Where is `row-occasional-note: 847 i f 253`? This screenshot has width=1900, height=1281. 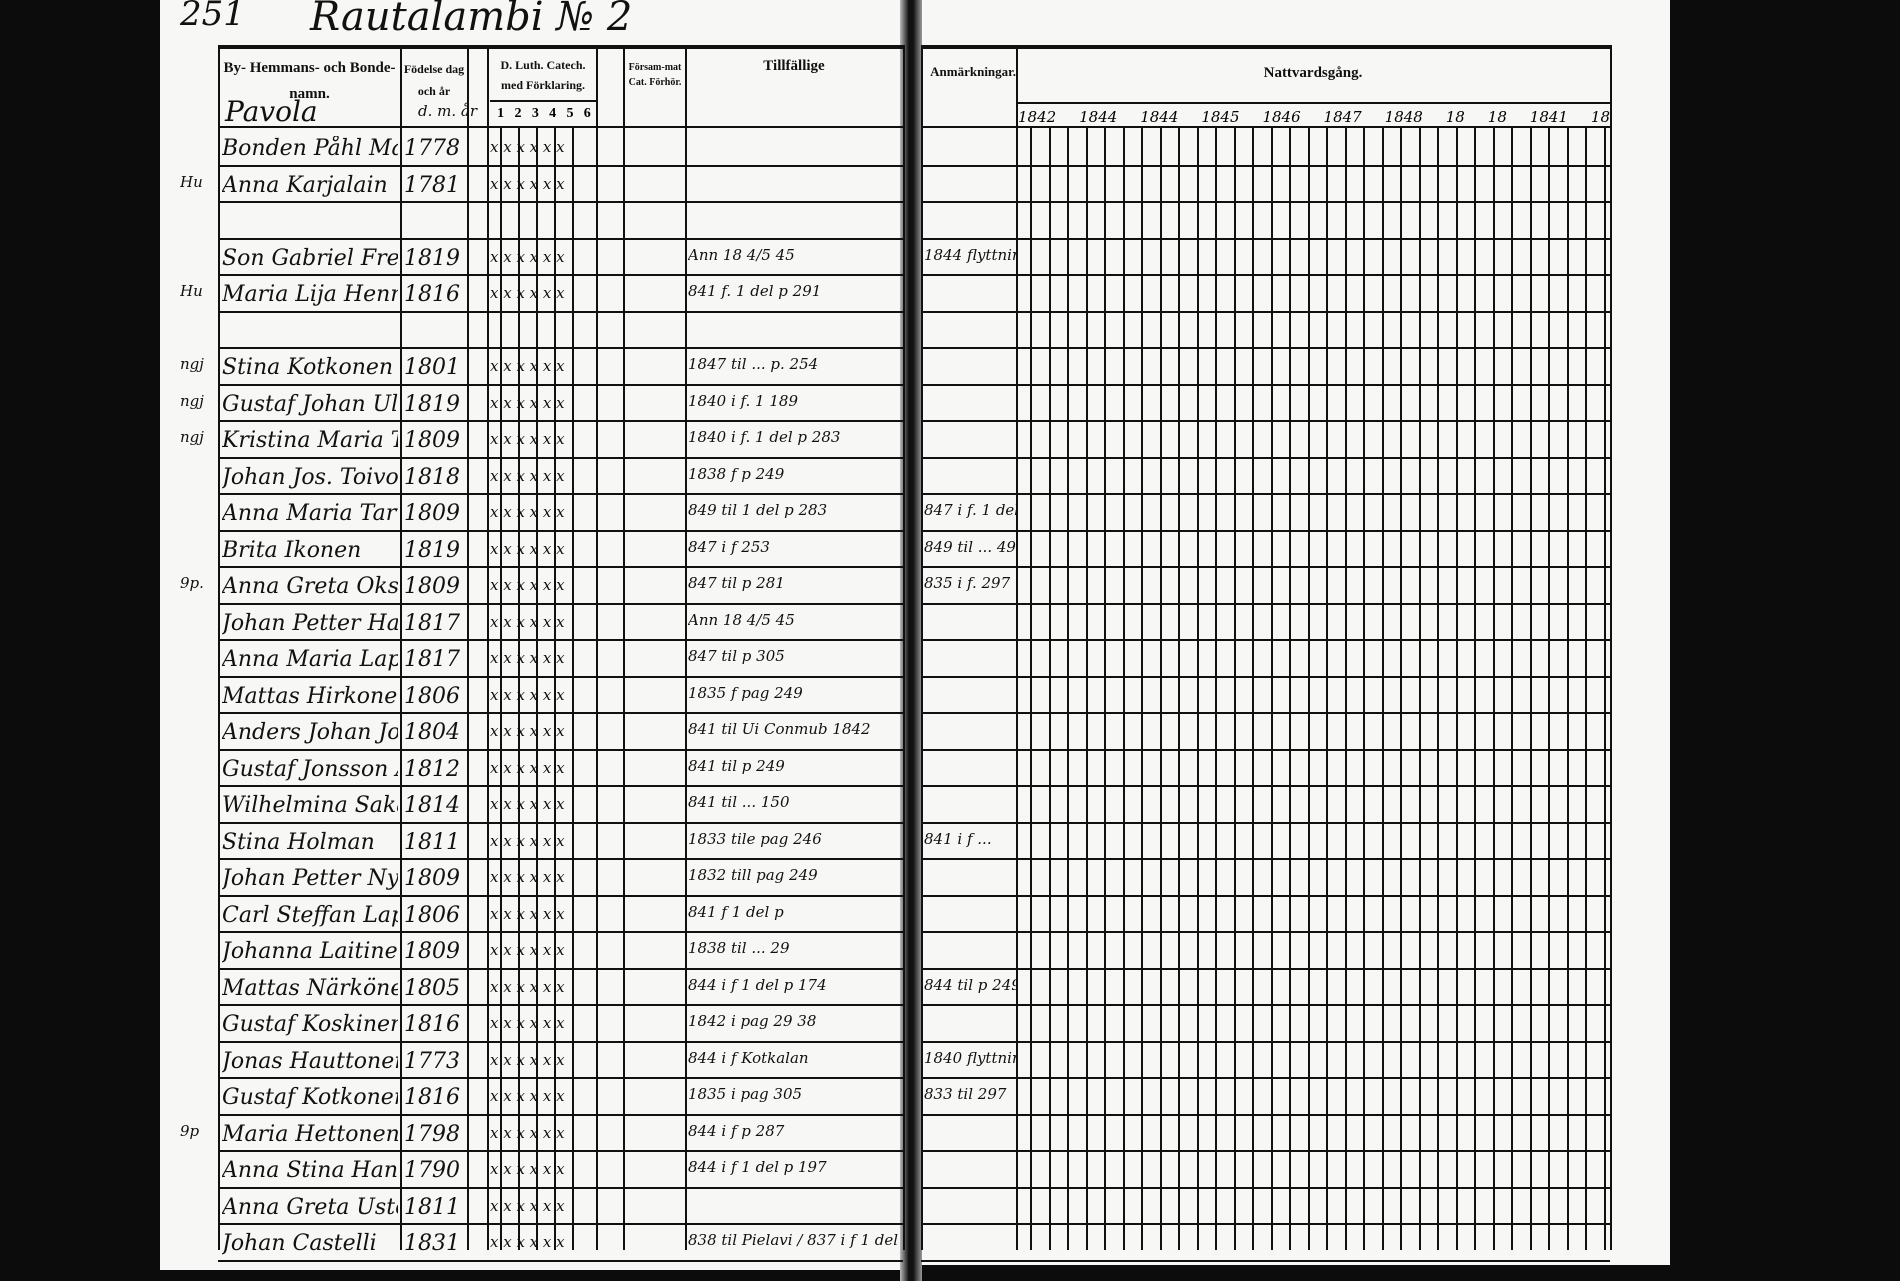 row-occasional-note: 847 i f 253 is located at coordinates (729, 546).